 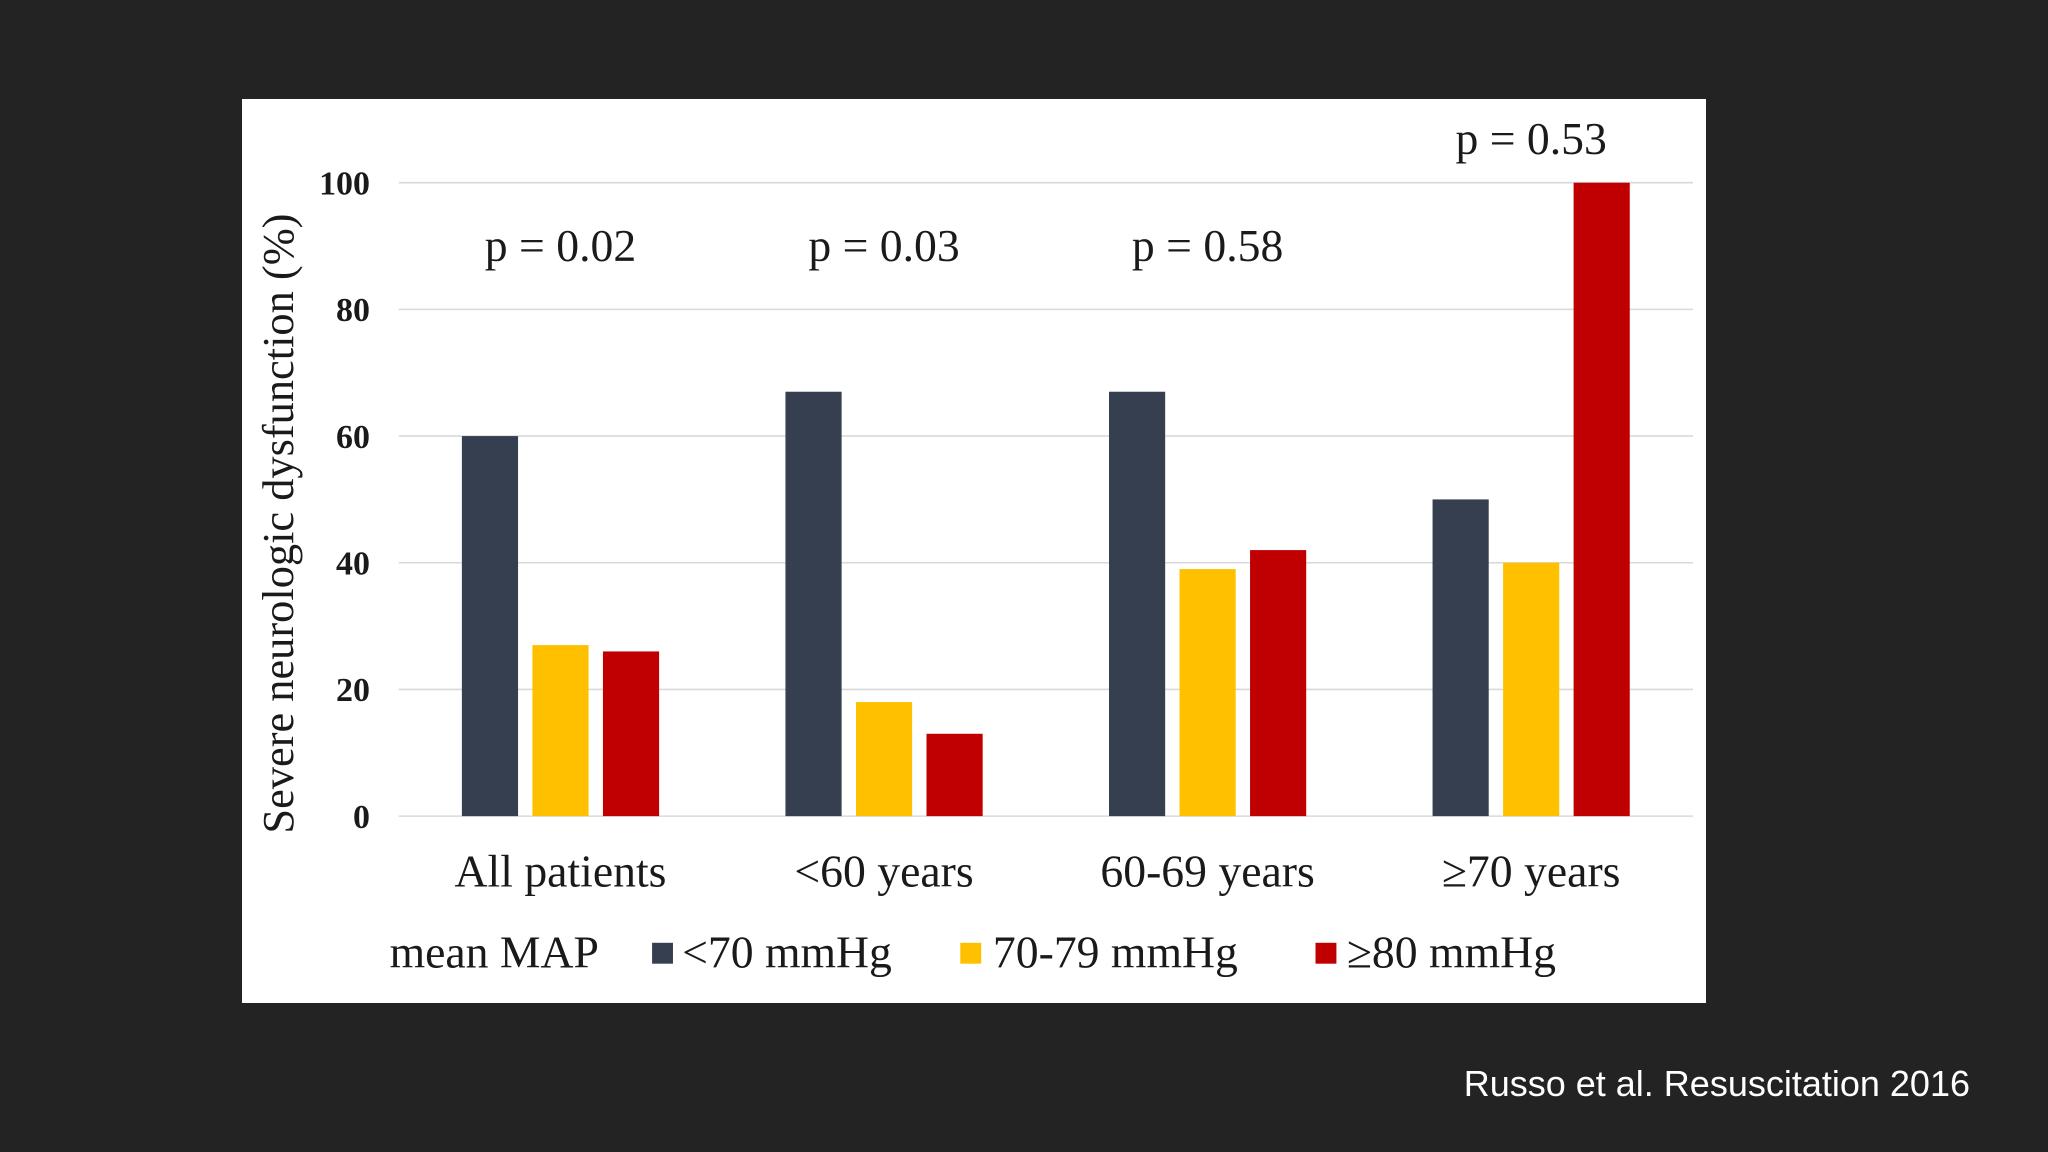 I want to click on bar-gte-80-mmhg-60-69-years, so click(x=1278, y=683).